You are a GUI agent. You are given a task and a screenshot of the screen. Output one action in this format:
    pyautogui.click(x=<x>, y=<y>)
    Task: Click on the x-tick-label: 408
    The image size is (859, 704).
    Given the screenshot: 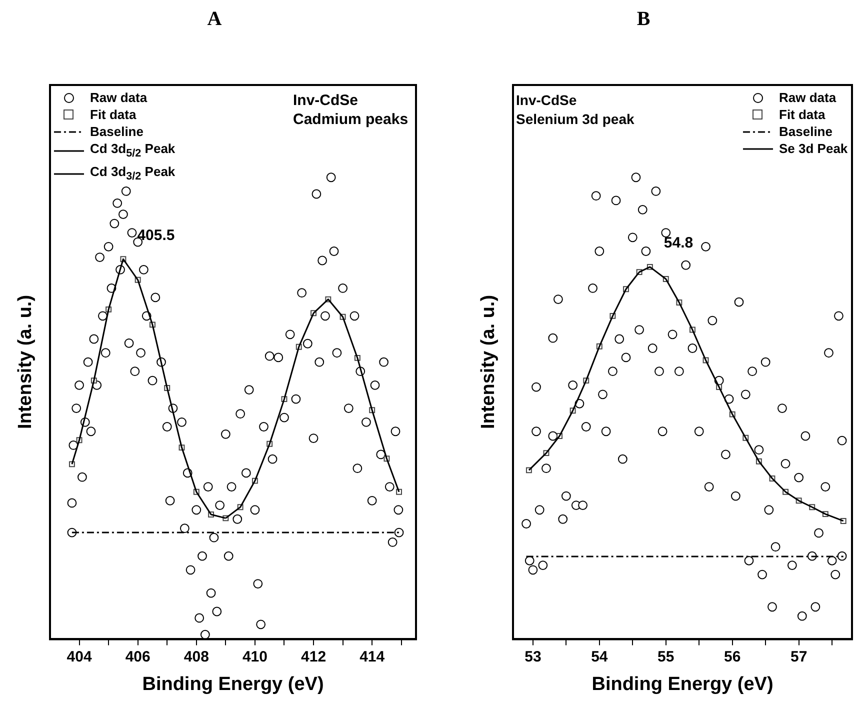 What is the action you would take?
    pyautogui.click(x=196, y=657)
    